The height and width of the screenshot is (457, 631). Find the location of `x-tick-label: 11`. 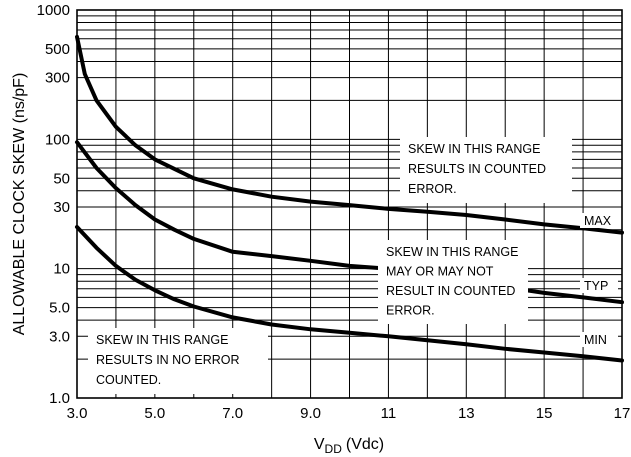

x-tick-label: 11 is located at coordinates (389, 413).